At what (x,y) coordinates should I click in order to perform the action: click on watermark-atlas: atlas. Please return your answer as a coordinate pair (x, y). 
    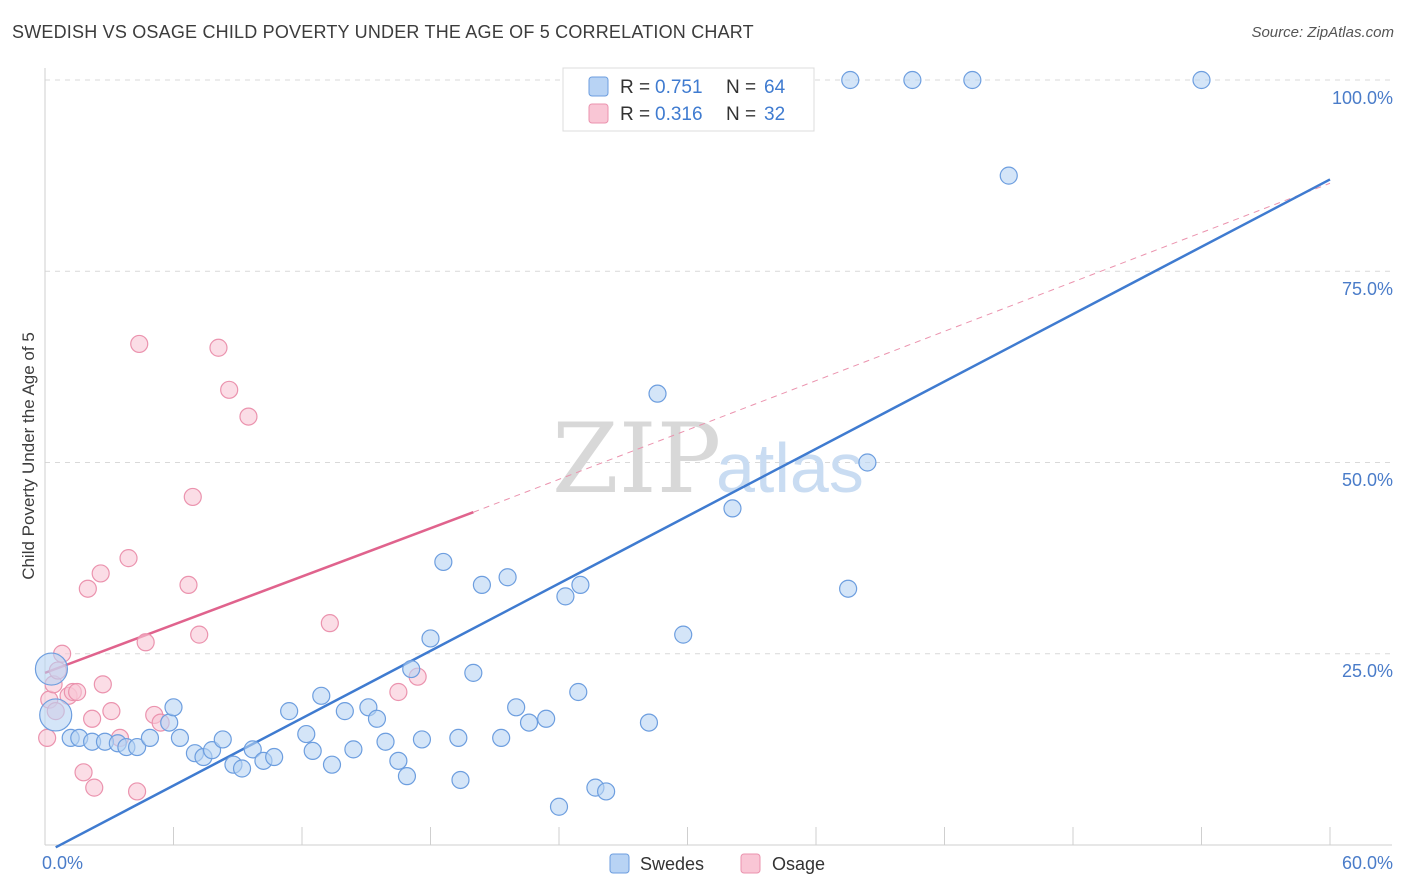
    Looking at the image, I should click on (790, 468).